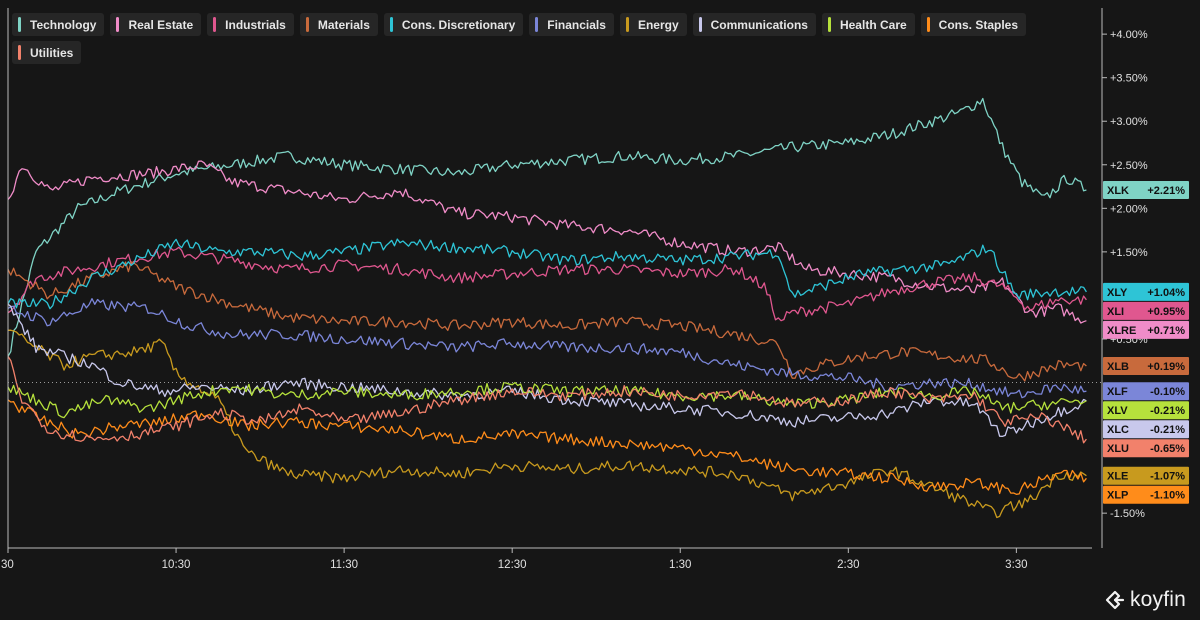  I want to click on legend-label: Energy, so click(658, 24).